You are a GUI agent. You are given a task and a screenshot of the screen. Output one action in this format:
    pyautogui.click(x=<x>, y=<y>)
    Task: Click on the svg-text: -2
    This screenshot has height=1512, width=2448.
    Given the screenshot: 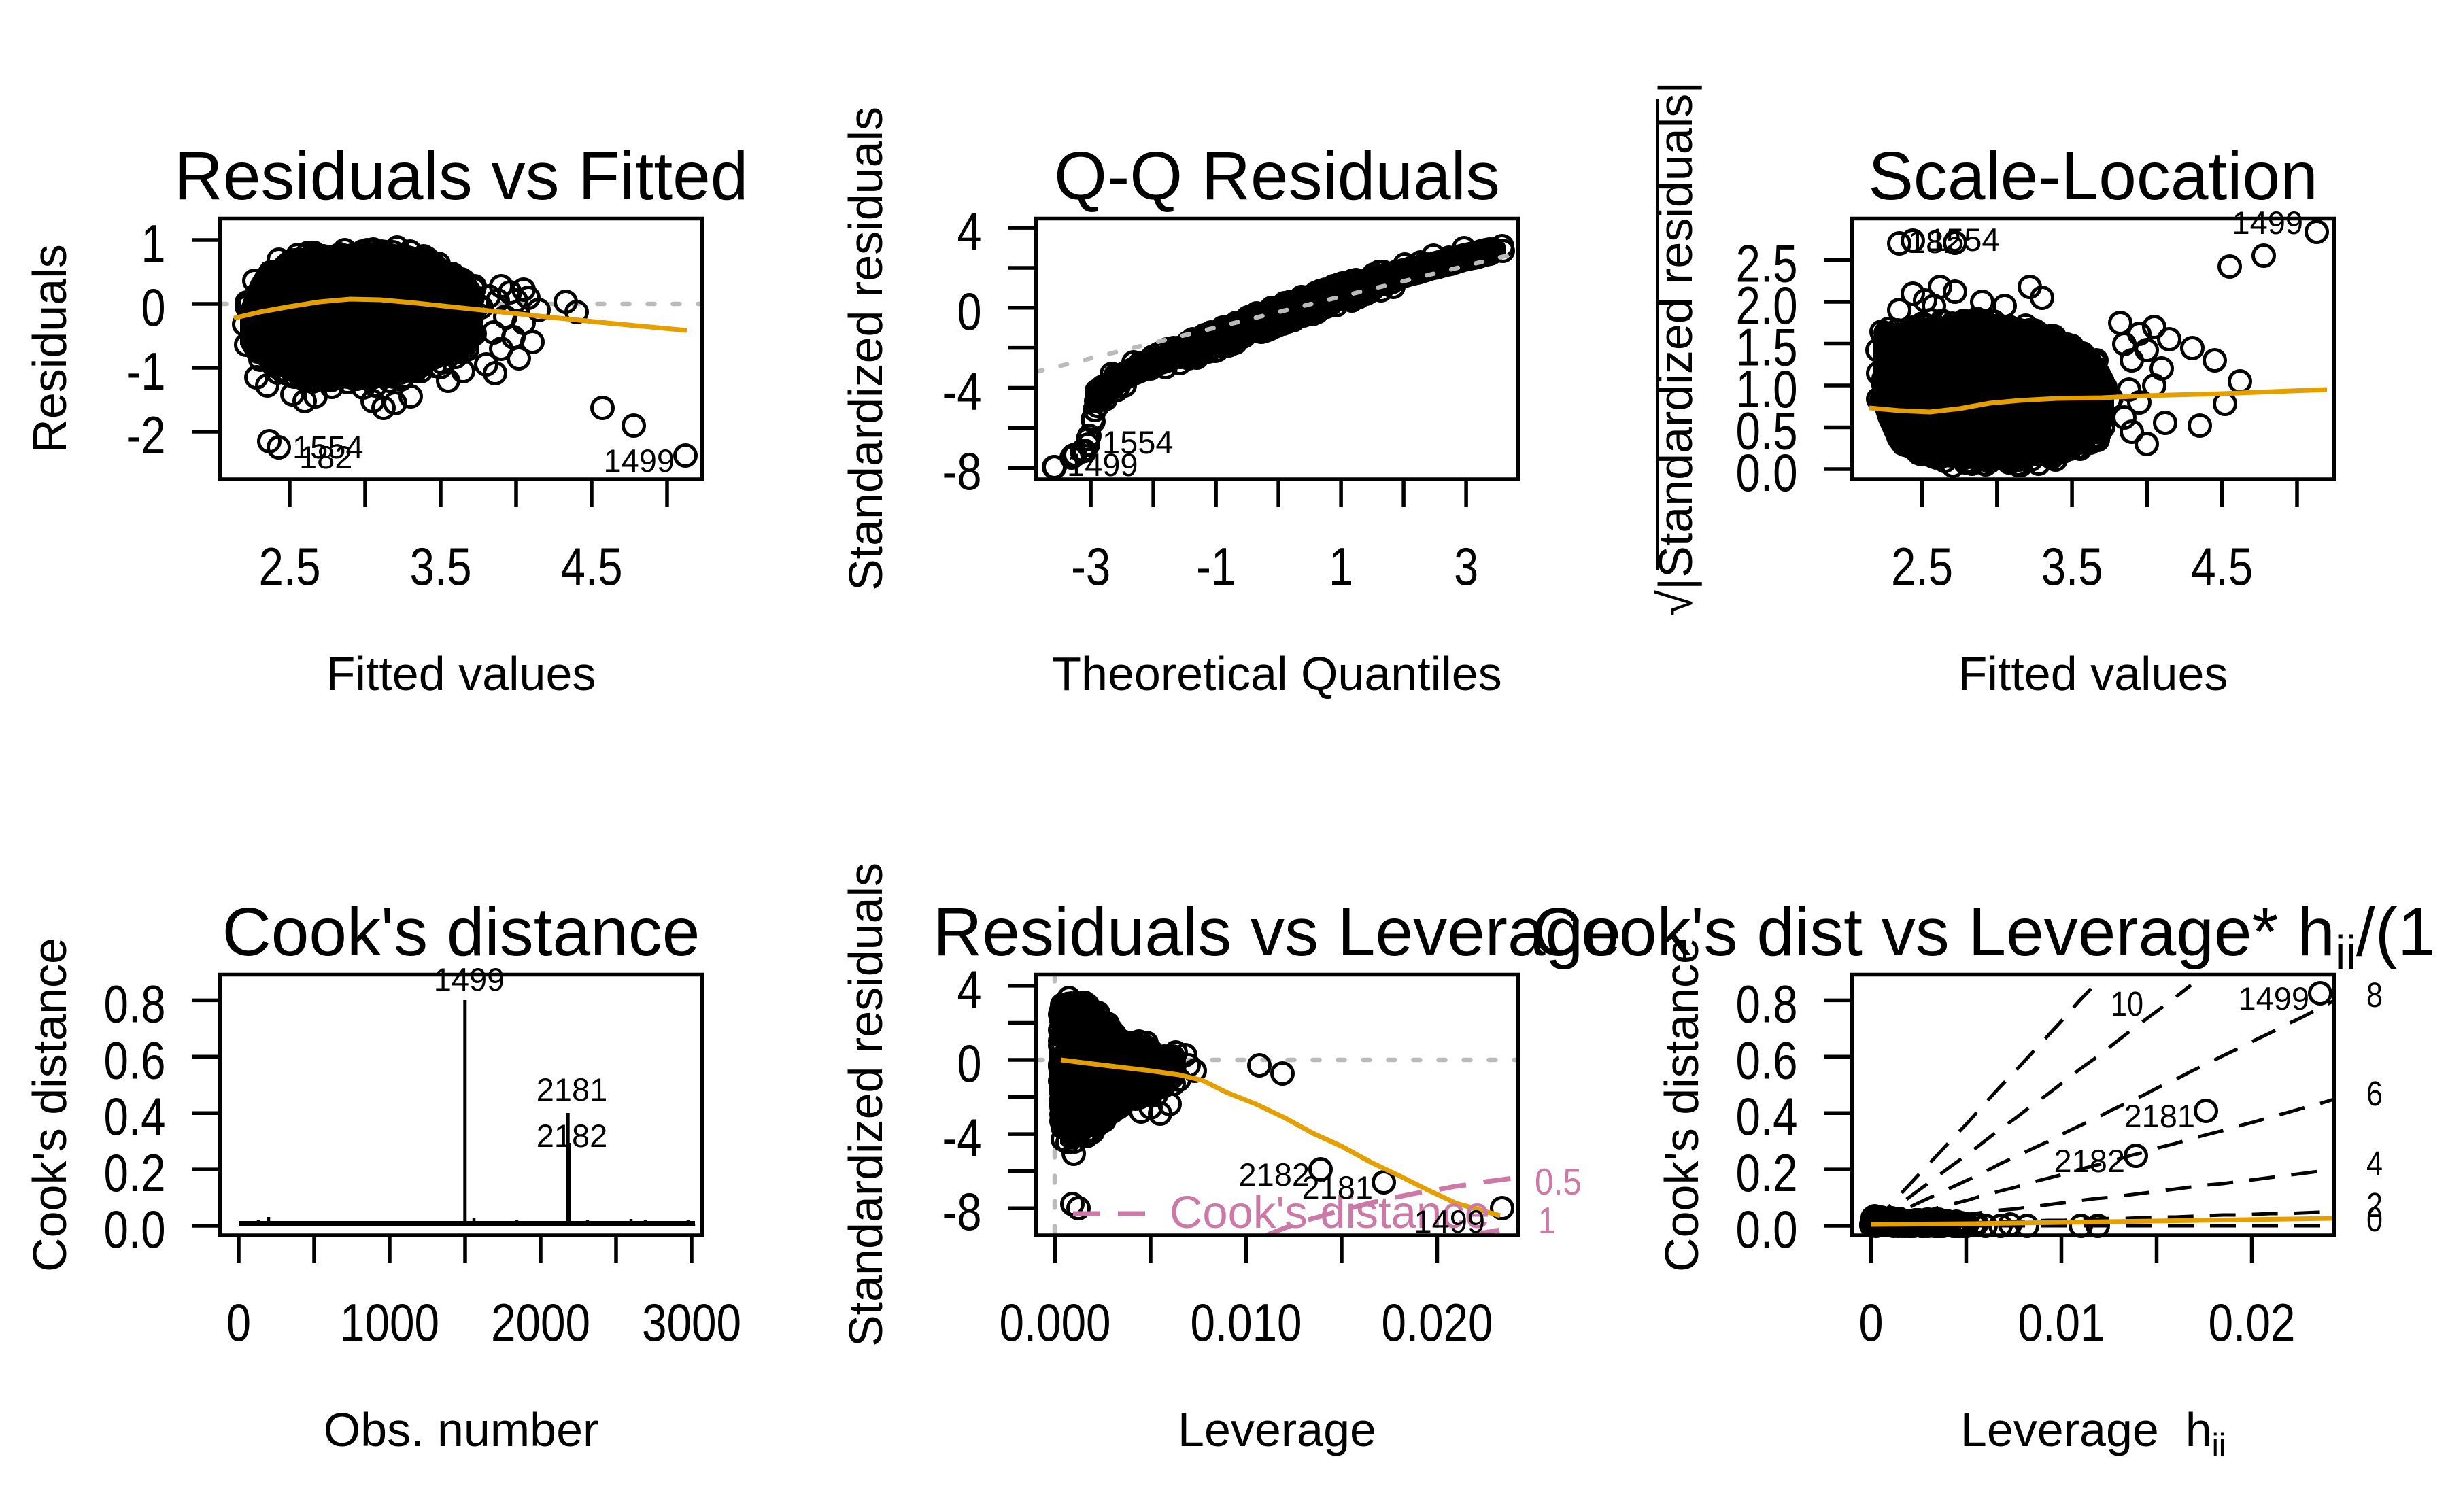 What is the action you would take?
    pyautogui.click(x=146, y=435)
    